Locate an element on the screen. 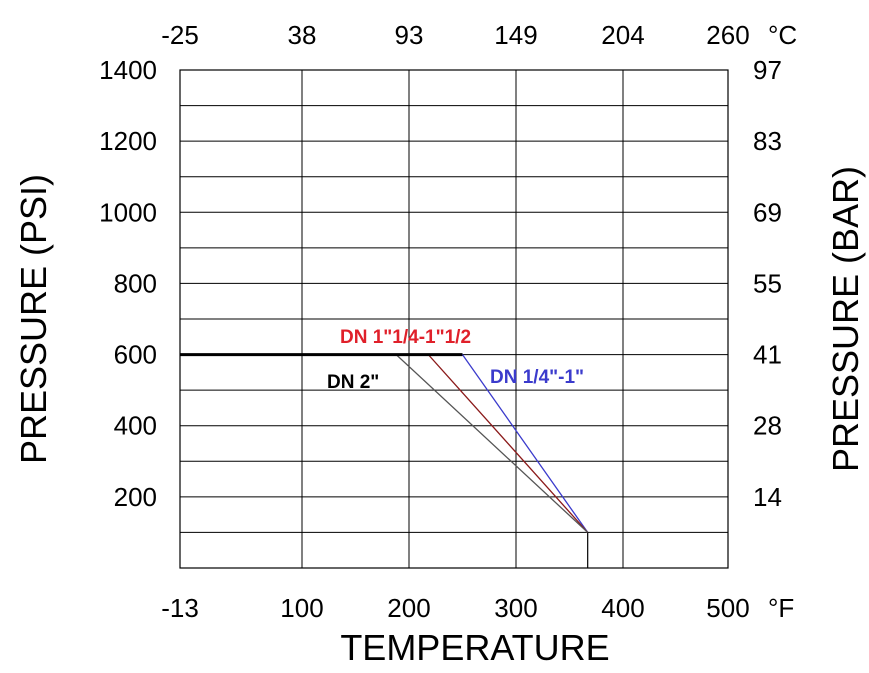 This screenshot has height=673, width=869. y-tick-label-left: 1000 is located at coordinates (128, 212).